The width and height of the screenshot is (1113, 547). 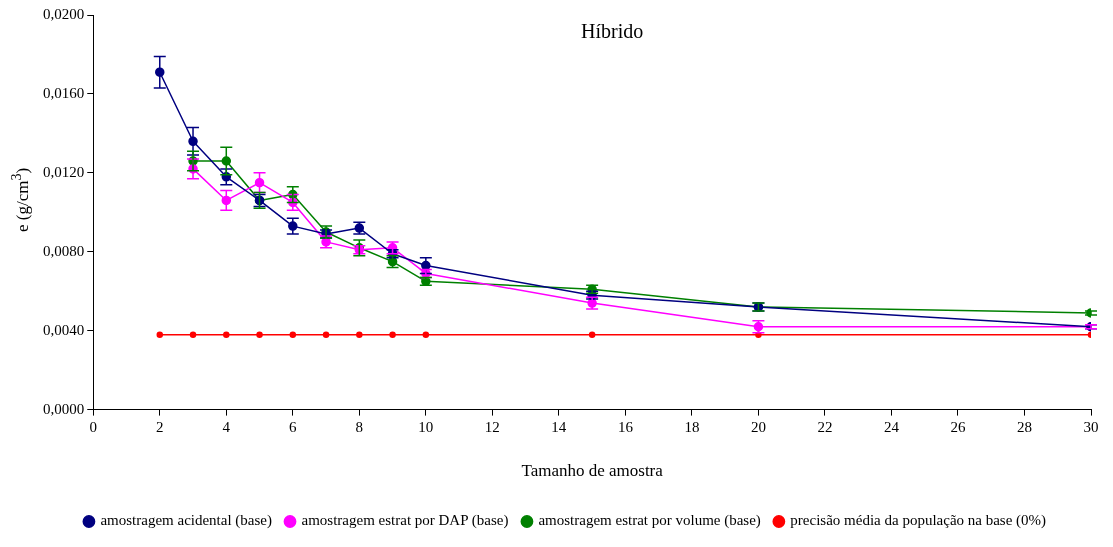 I want to click on x-tick-label: 30, so click(x=1091, y=426).